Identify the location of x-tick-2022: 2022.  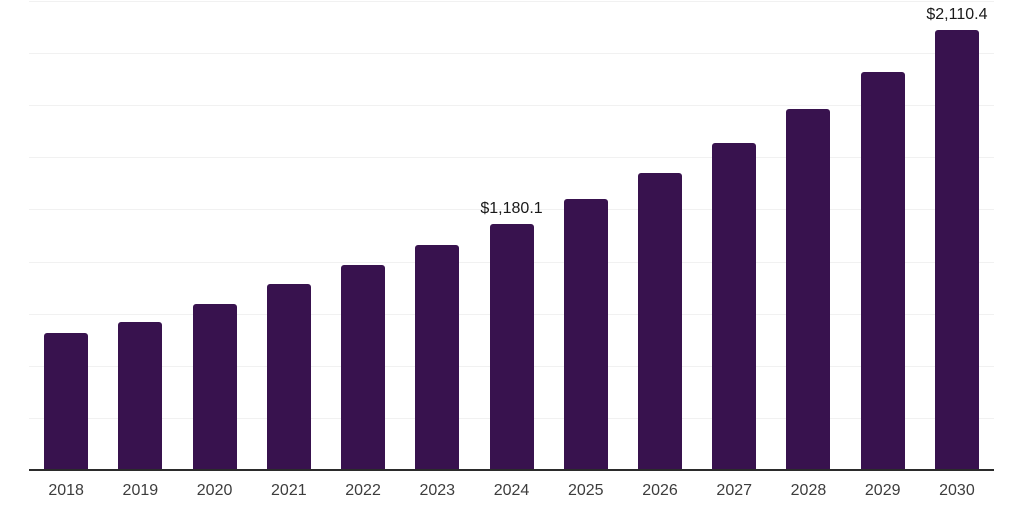
(363, 490).